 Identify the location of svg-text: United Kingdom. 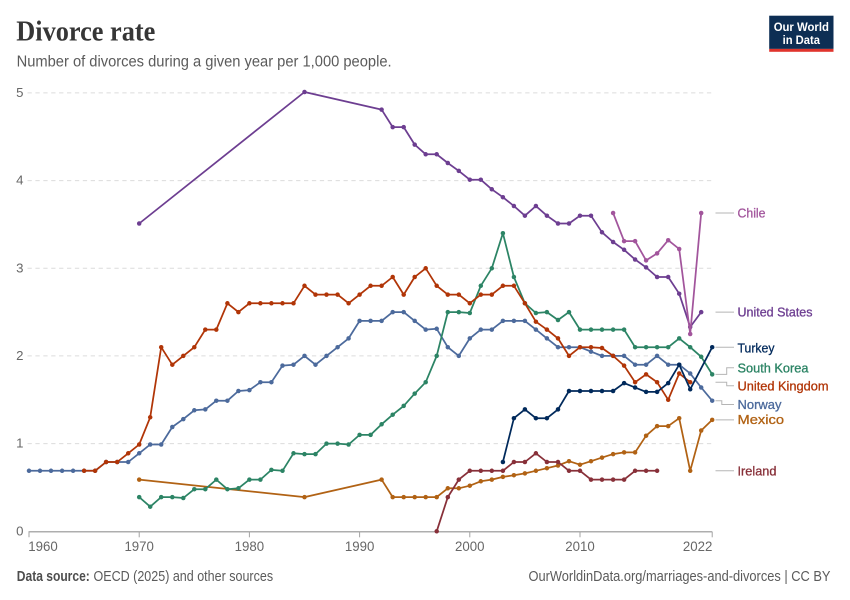
(783, 386).